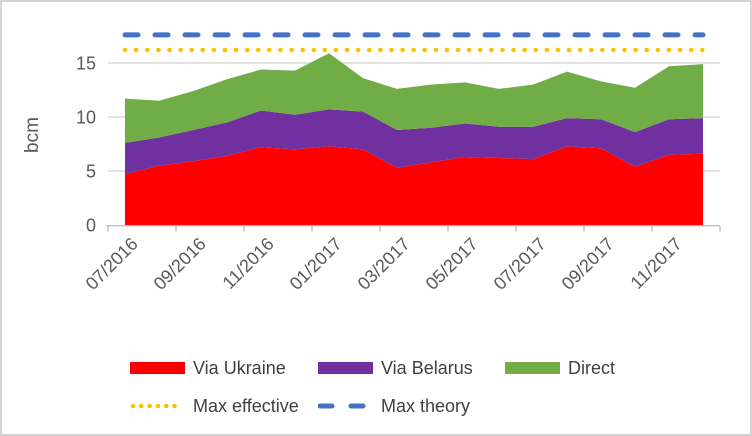 This screenshot has height=436, width=752. What do you see at coordinates (246, 406) in the screenshot?
I see `legend-label-max-effective: Max effective` at bounding box center [246, 406].